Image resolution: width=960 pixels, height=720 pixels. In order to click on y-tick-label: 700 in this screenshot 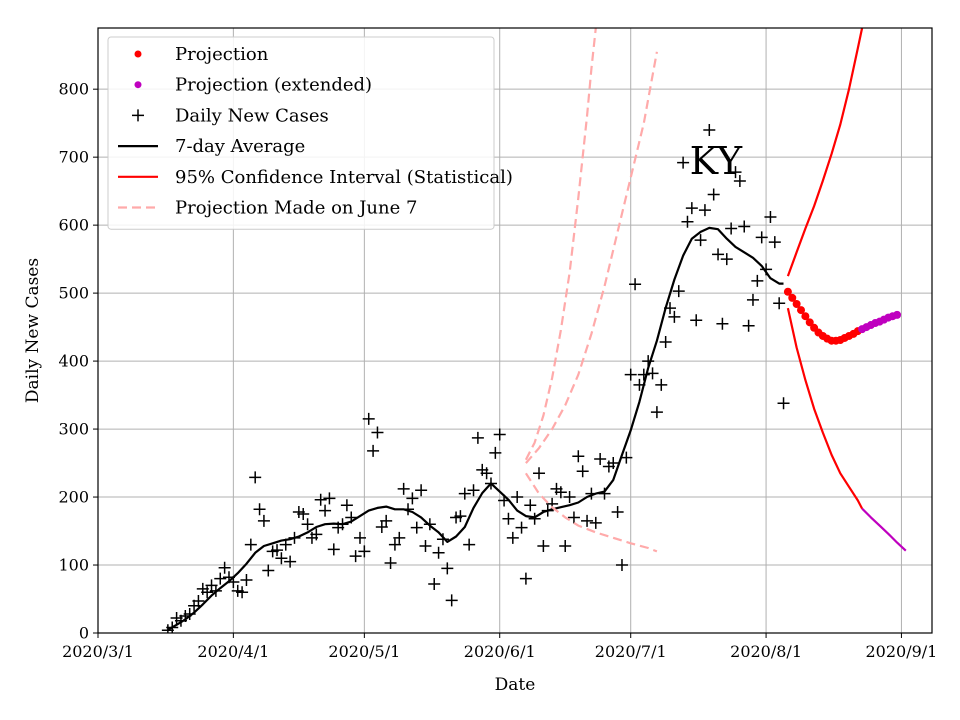, I will do `click(73, 157)`.